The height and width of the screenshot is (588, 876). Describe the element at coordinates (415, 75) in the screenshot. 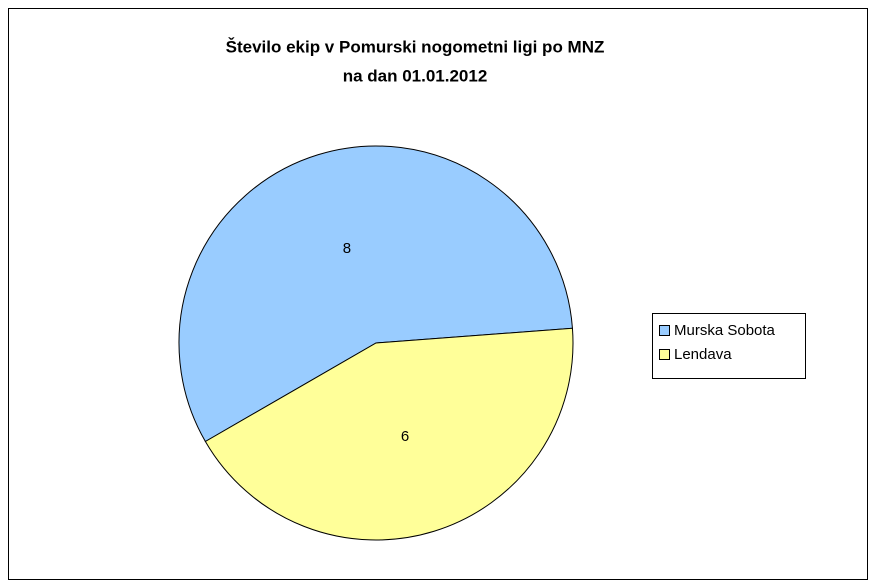

I see `chart-subtitle: na dan 01.01.2012` at that location.